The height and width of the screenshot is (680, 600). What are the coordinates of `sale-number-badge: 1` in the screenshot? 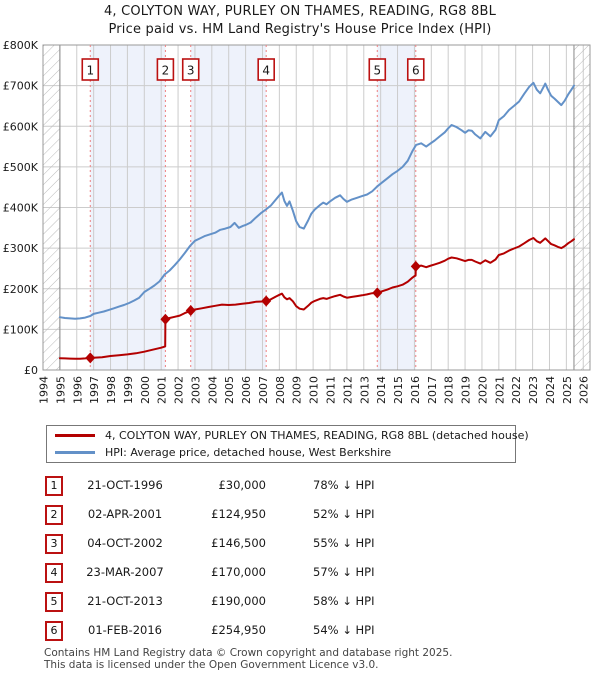 It's located at (54, 486).